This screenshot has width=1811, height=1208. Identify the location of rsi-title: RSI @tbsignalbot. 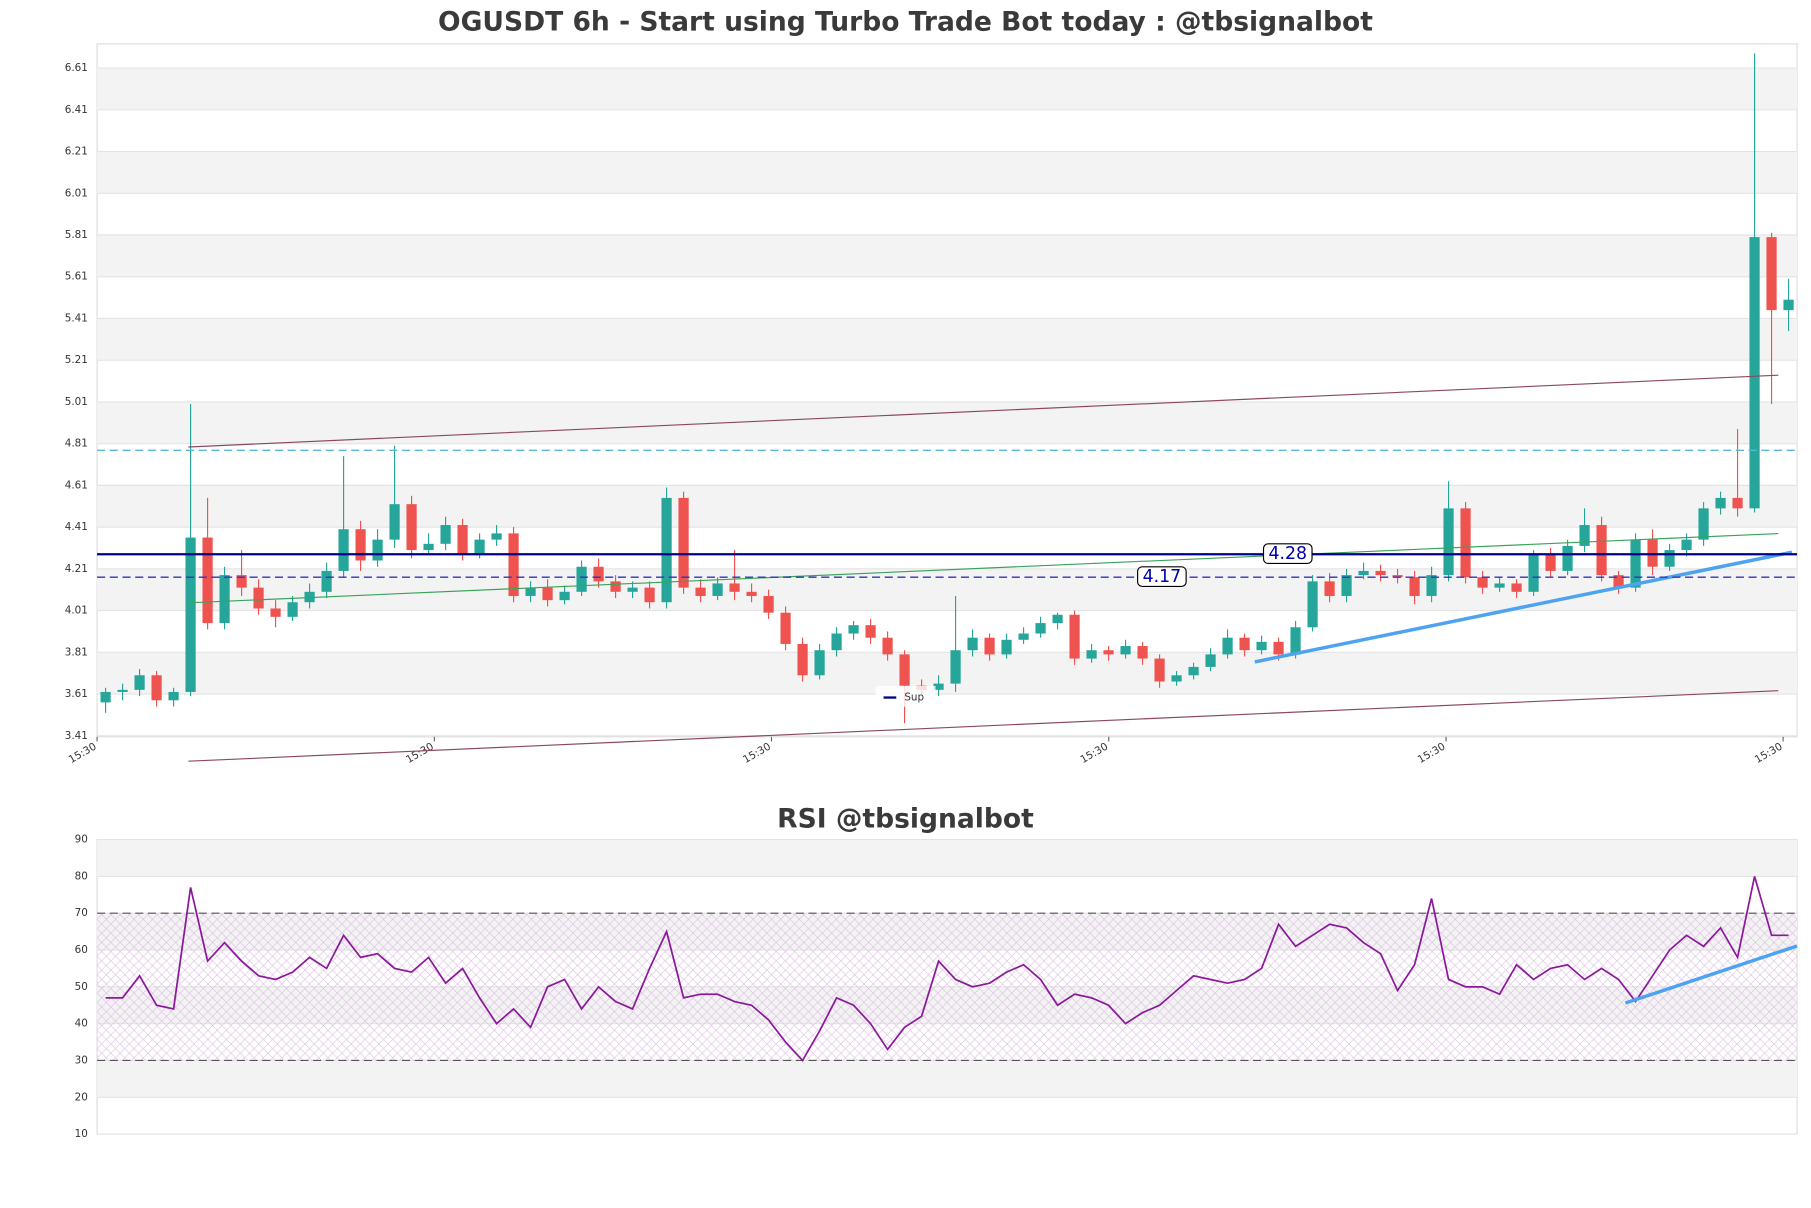
(905, 818).